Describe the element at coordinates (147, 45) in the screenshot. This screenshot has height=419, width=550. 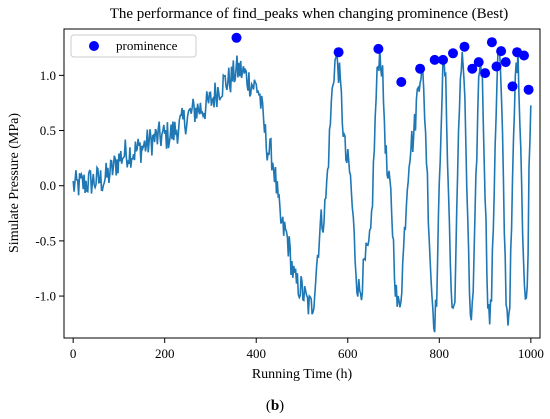
I see `legend-label: prominence` at that location.